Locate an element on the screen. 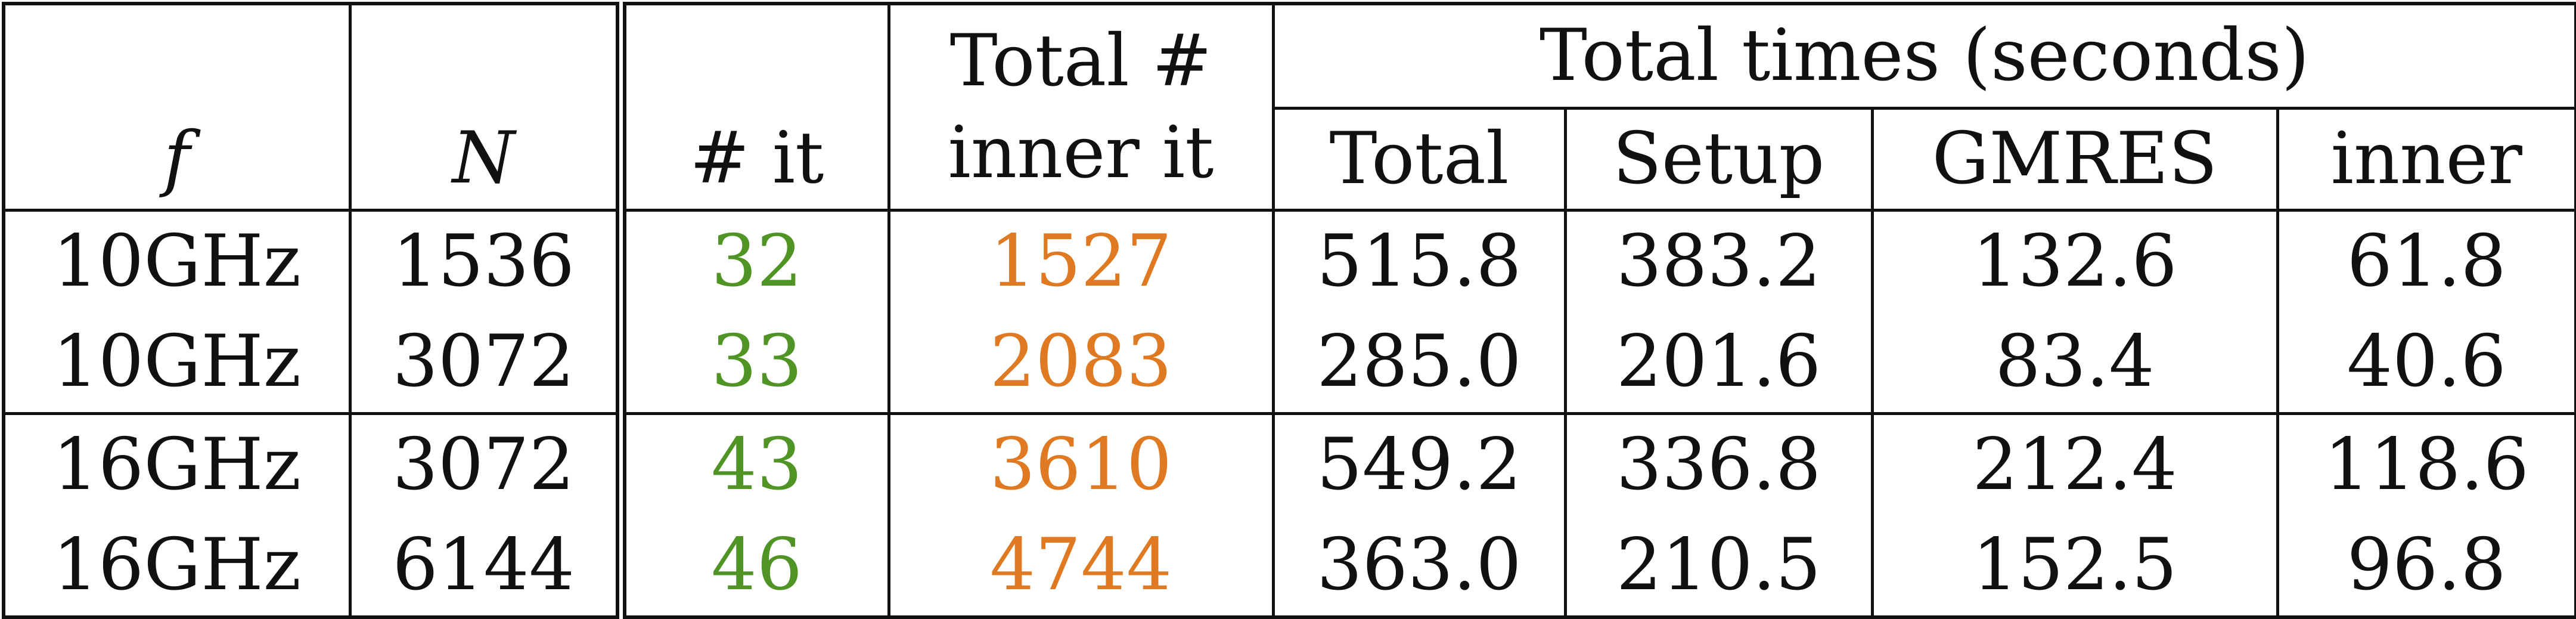  cell-total: 549.2 is located at coordinates (1418, 464).